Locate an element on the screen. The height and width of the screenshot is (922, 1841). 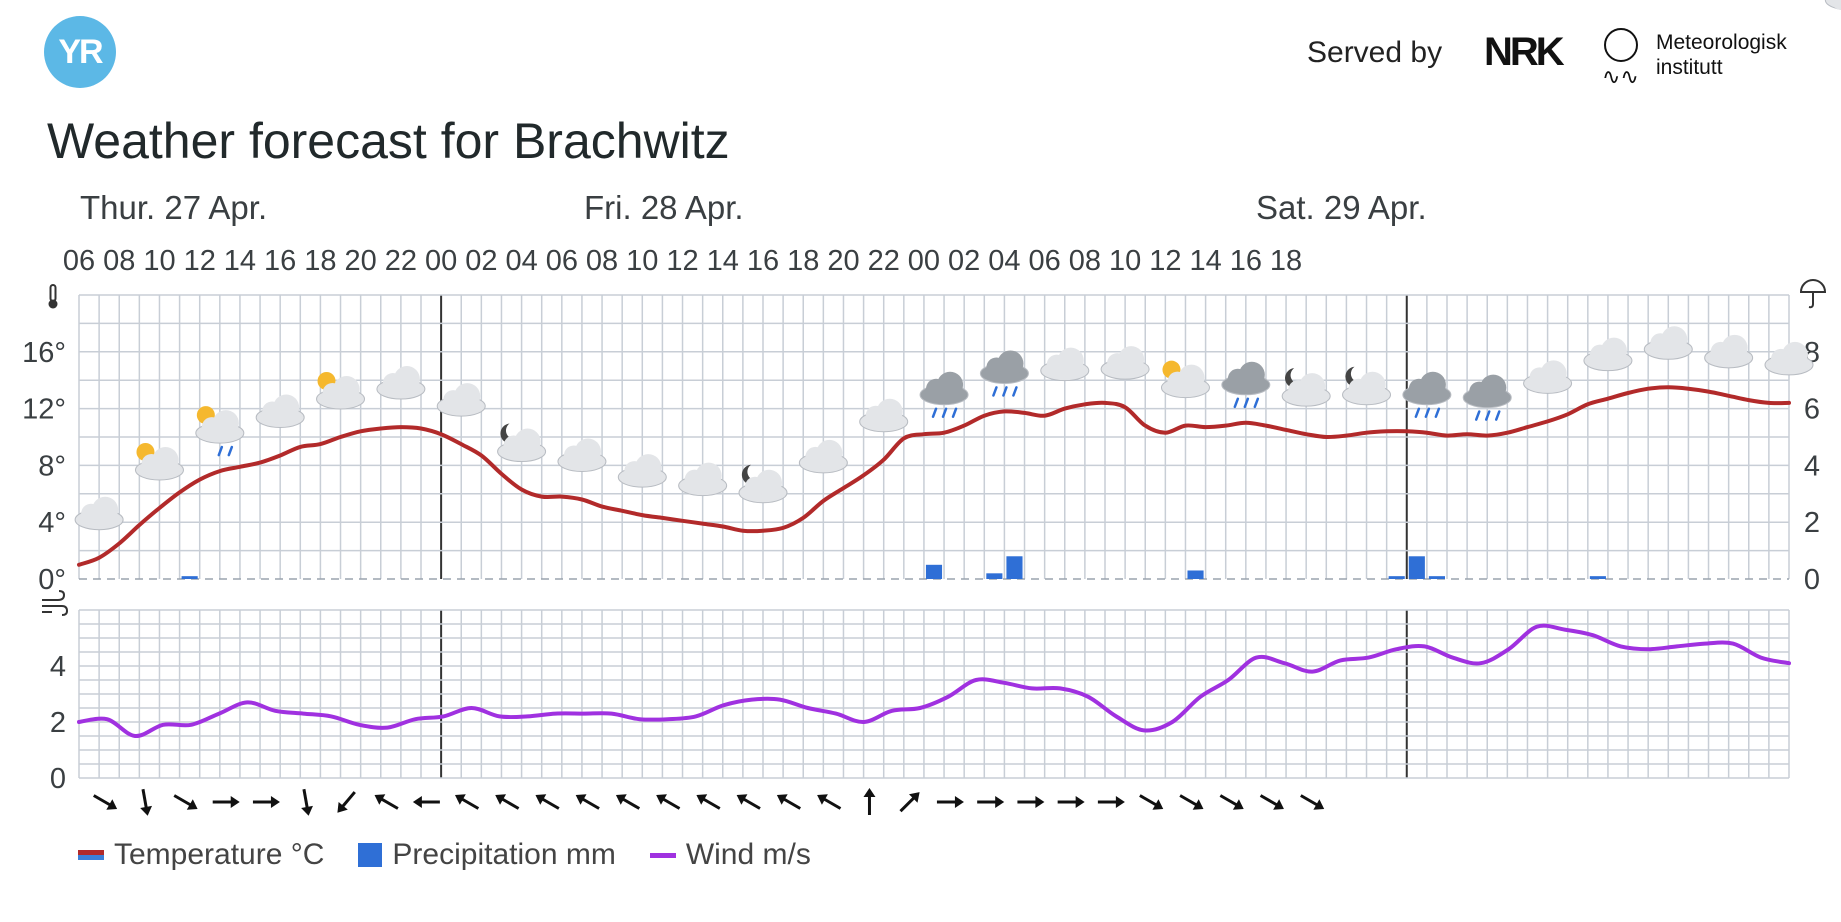
precipitation-tick-label: 6 is located at coordinates (1812, 410).